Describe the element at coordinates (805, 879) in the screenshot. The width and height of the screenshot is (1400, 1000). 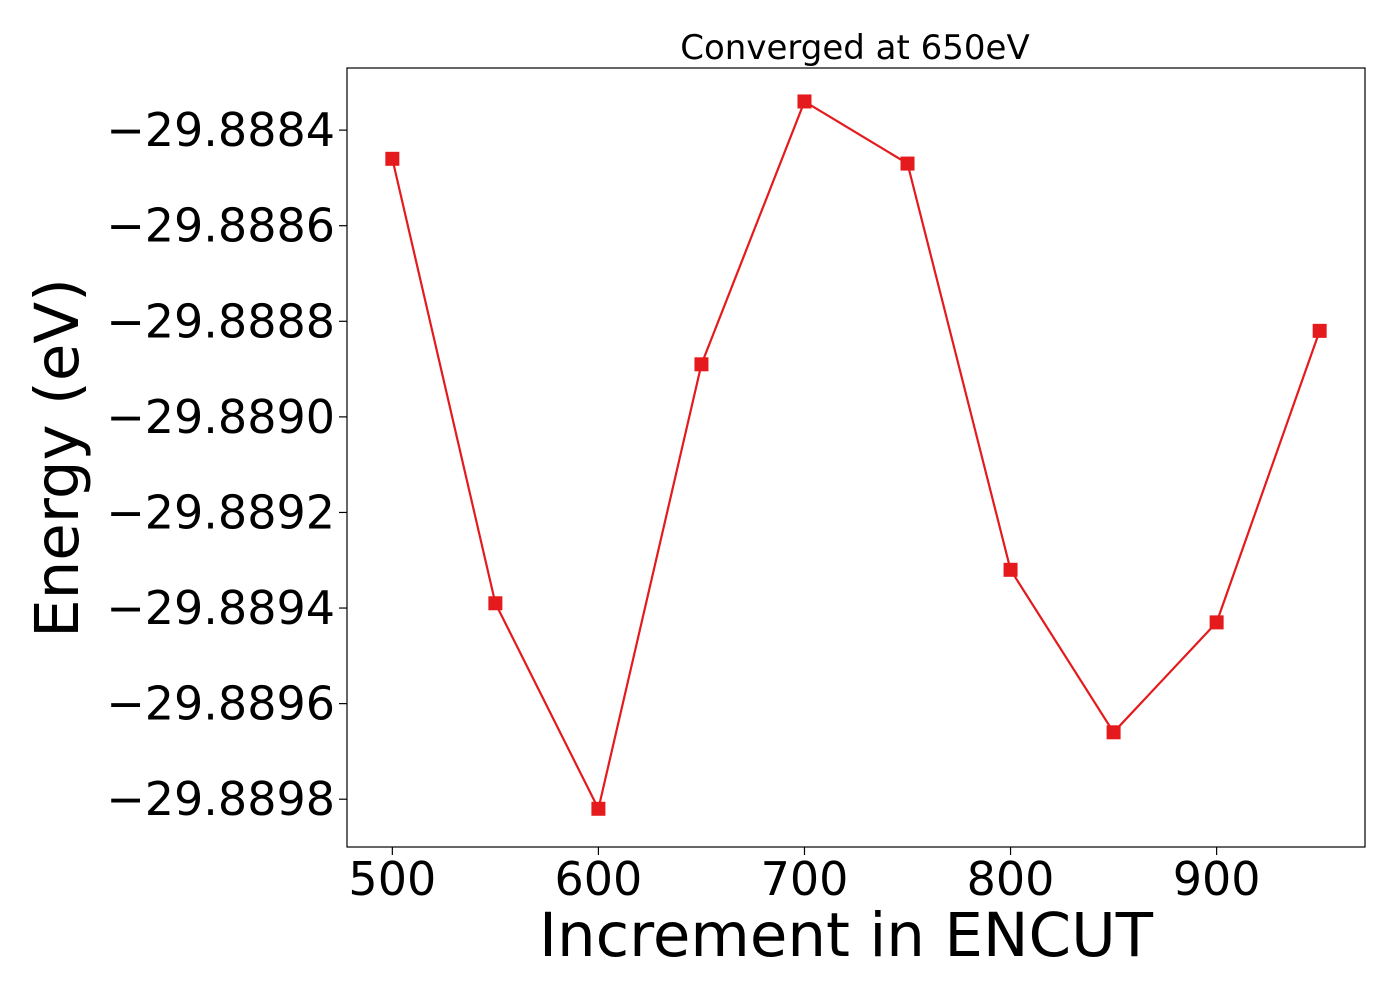
I see `x-tick-label: 700` at that location.